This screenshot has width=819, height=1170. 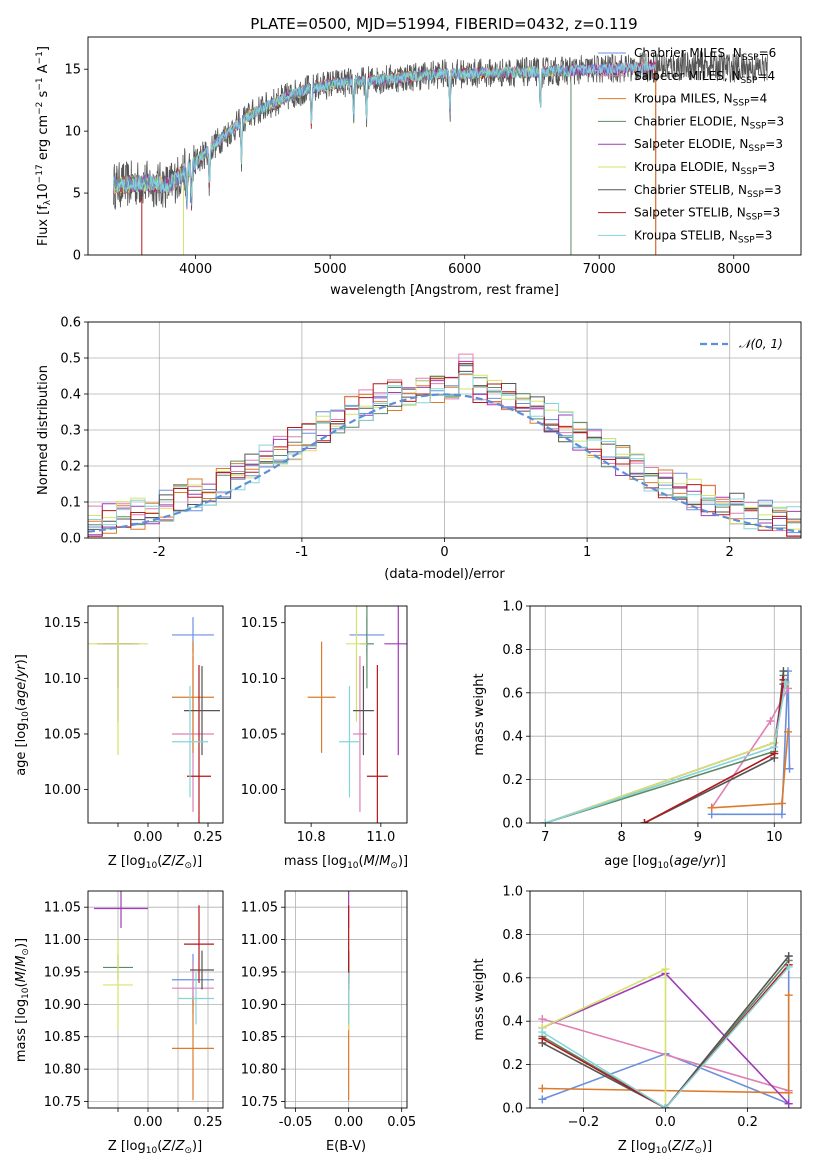 I want to click on legend-entry: Salpeter ELODIE, NSSP=3, so click(x=708, y=145).